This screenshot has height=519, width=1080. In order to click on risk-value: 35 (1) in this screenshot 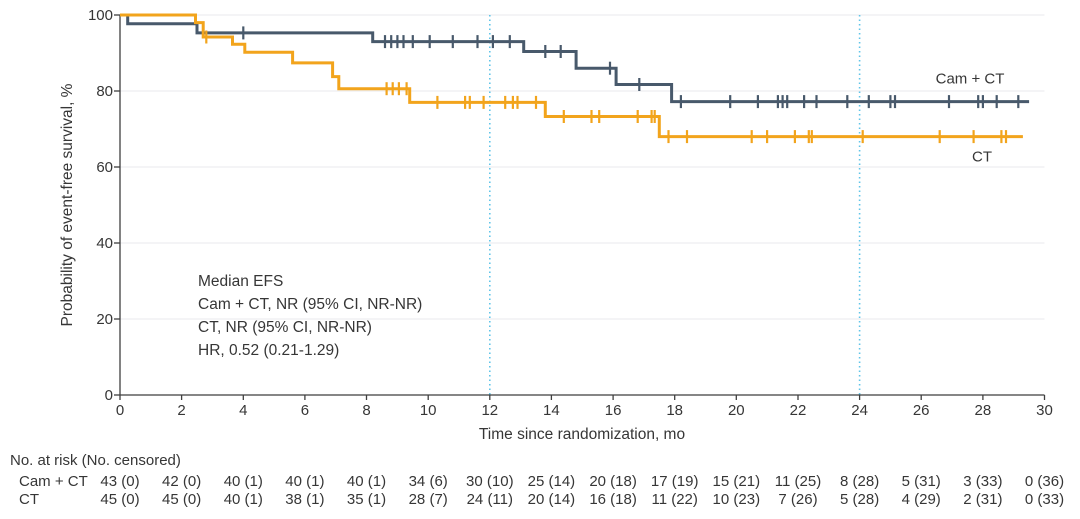, I will do `click(366, 499)`.